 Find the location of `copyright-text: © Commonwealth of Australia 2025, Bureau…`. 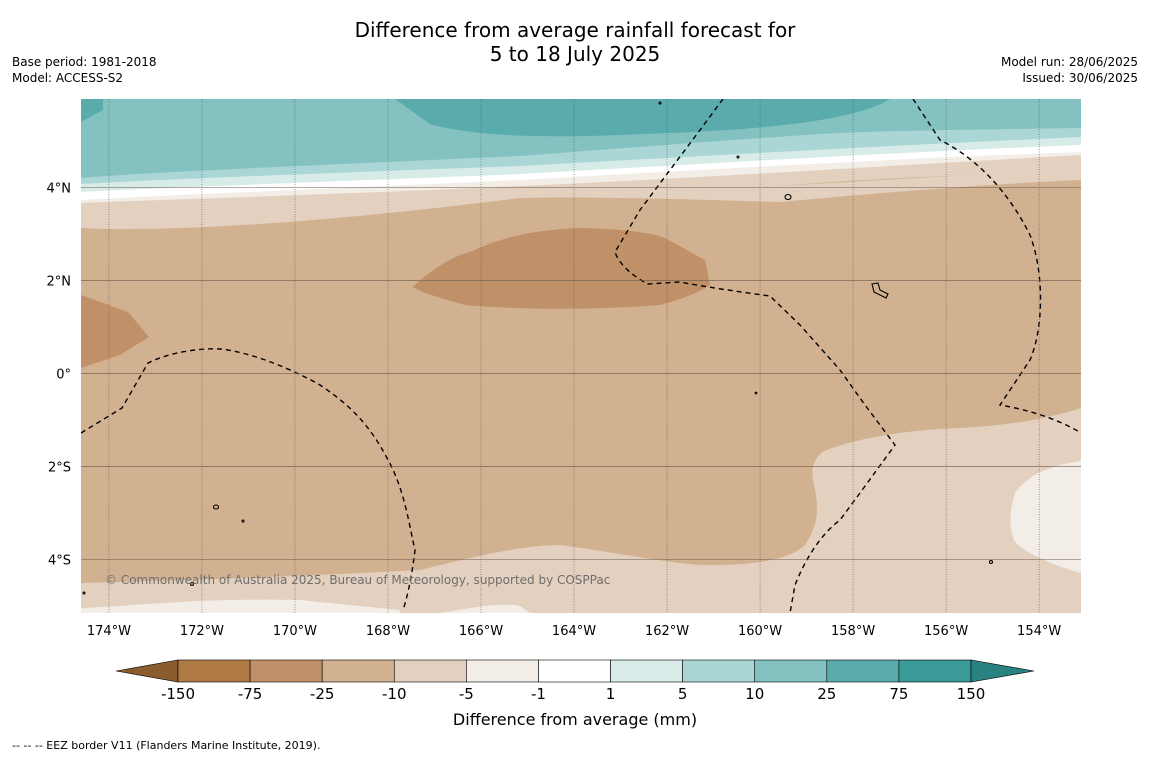

copyright-text: © Commonwealth of Australia 2025, Bureau… is located at coordinates (357, 580).